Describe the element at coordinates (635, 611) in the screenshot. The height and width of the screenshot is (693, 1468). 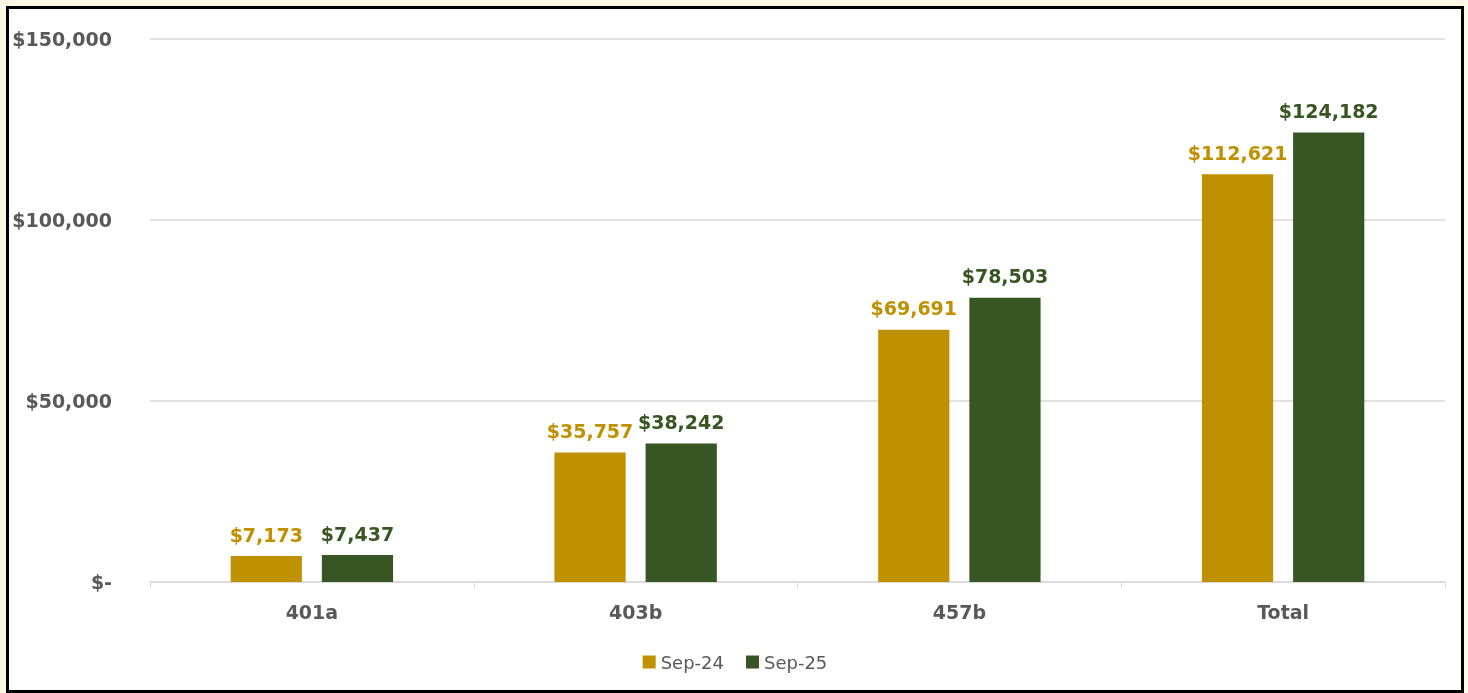
I see `x-tick-label: 403b` at that location.